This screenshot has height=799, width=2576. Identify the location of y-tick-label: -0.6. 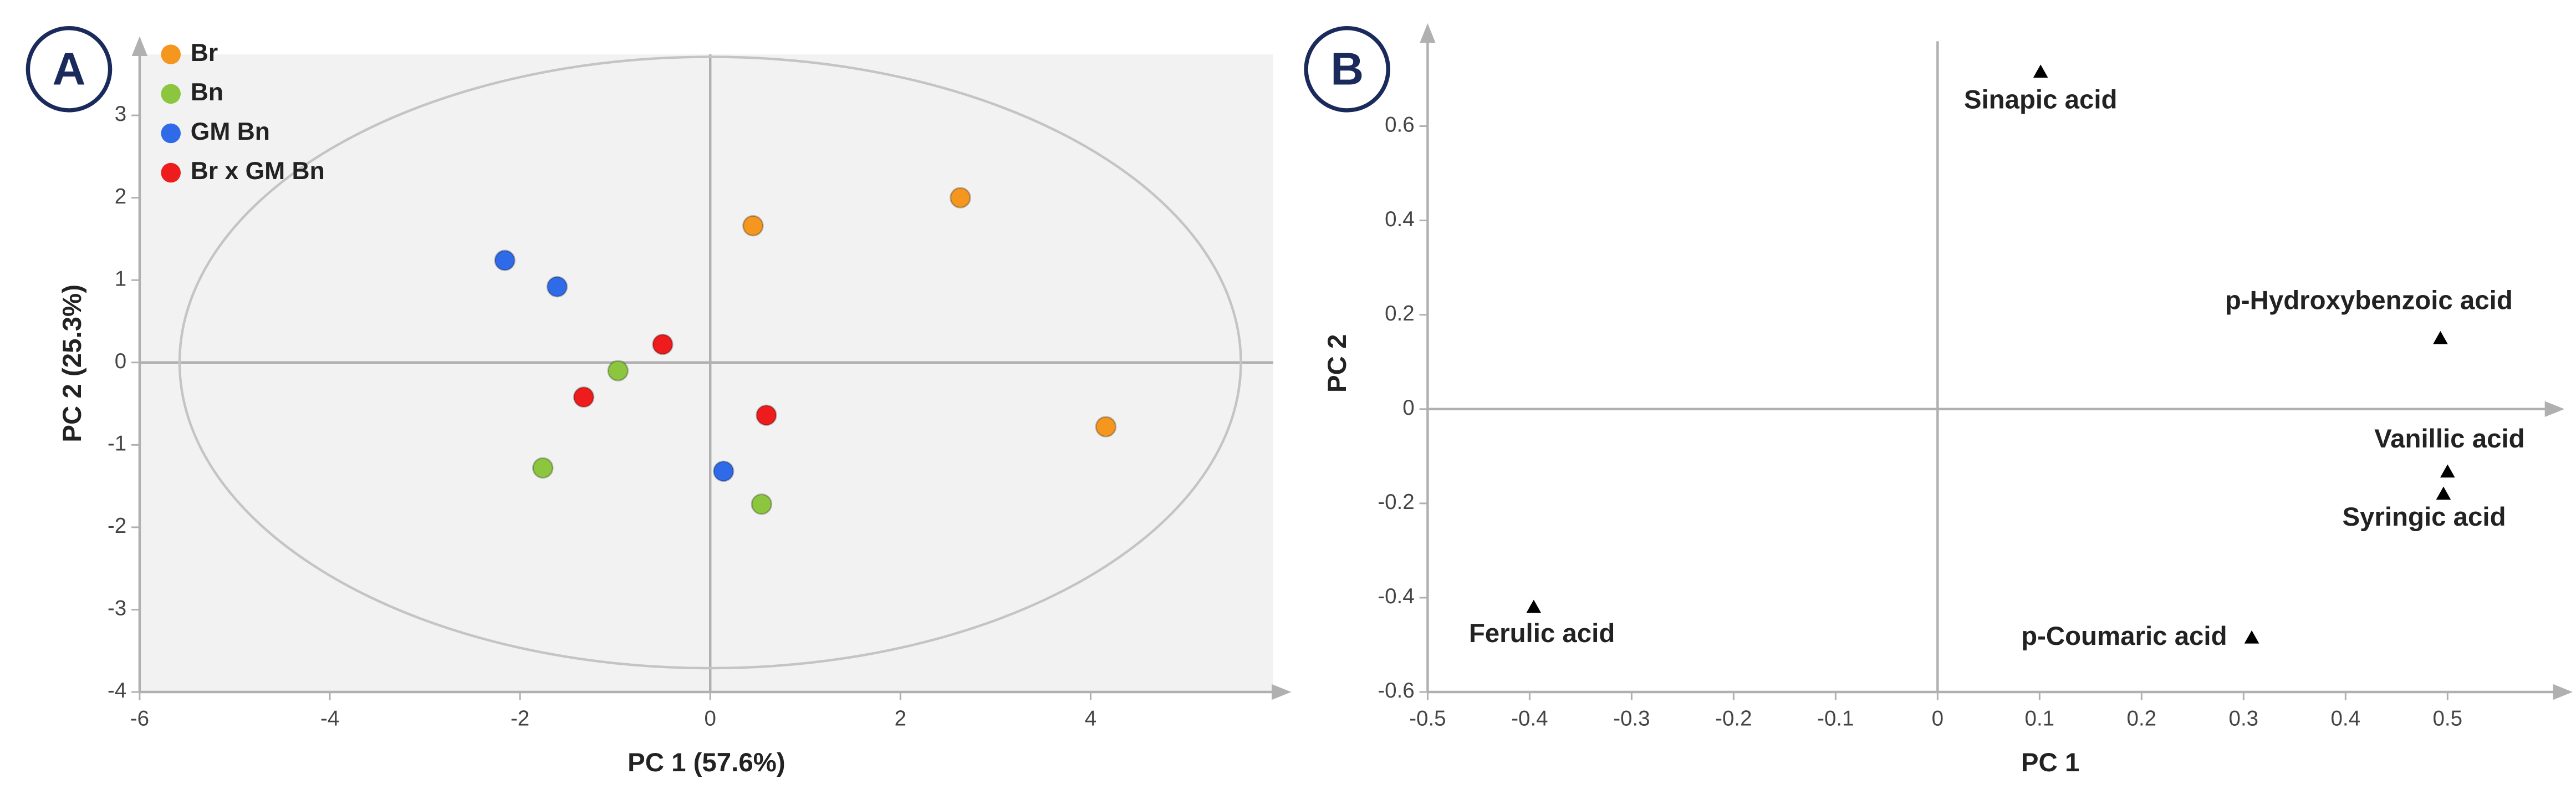
(1396, 691).